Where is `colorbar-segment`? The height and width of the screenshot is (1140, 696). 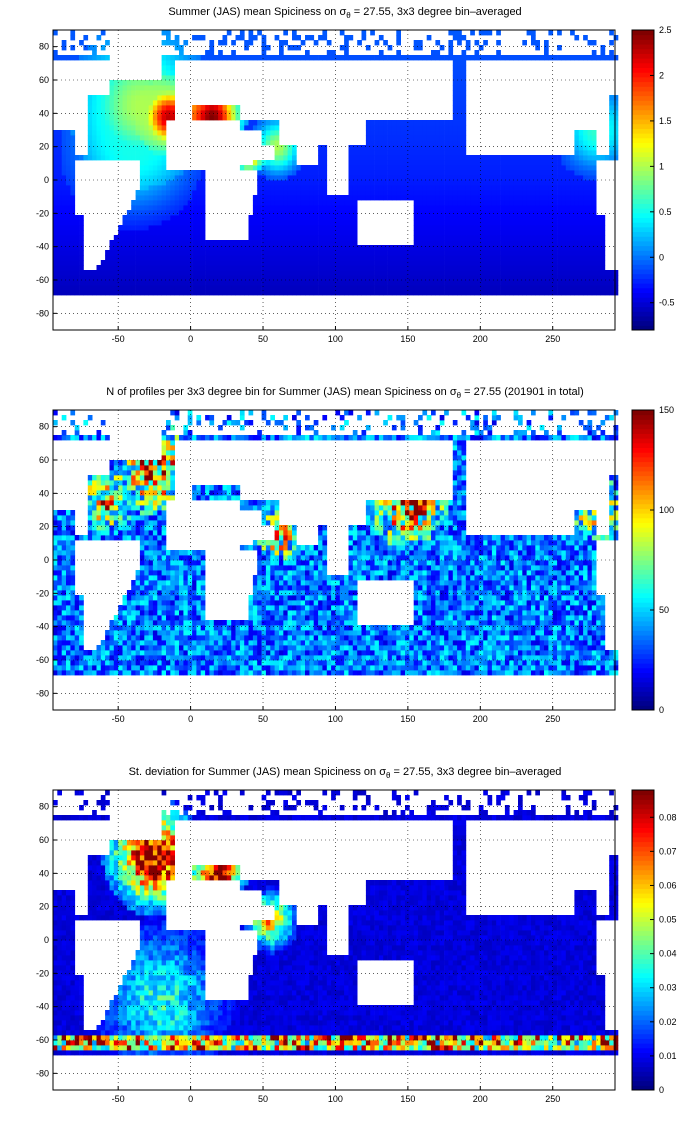
colorbar-segment is located at coordinates (643, 187).